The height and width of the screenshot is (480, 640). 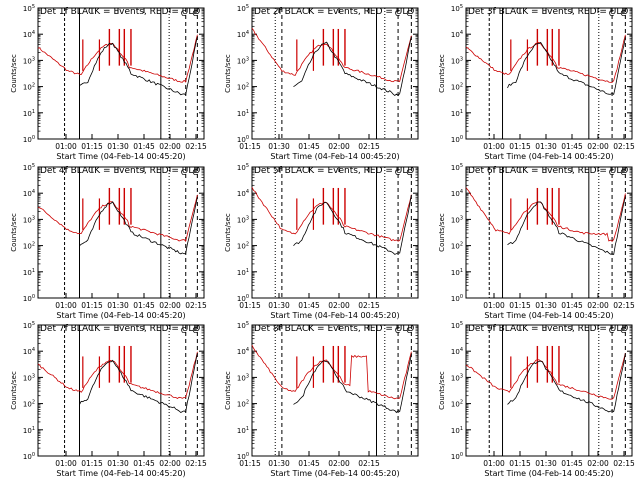 I want to click on panel-title: Det 3f BLACK = Events, RED = ULD, so click(x=548, y=12).